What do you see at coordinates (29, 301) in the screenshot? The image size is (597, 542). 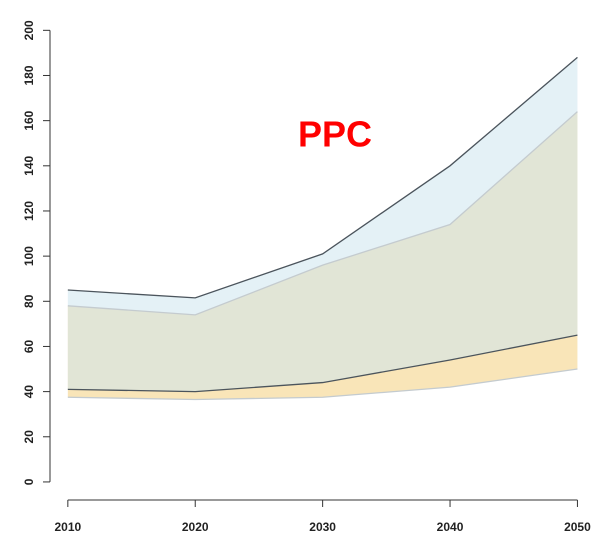 I see `y-tick-label: 80` at bounding box center [29, 301].